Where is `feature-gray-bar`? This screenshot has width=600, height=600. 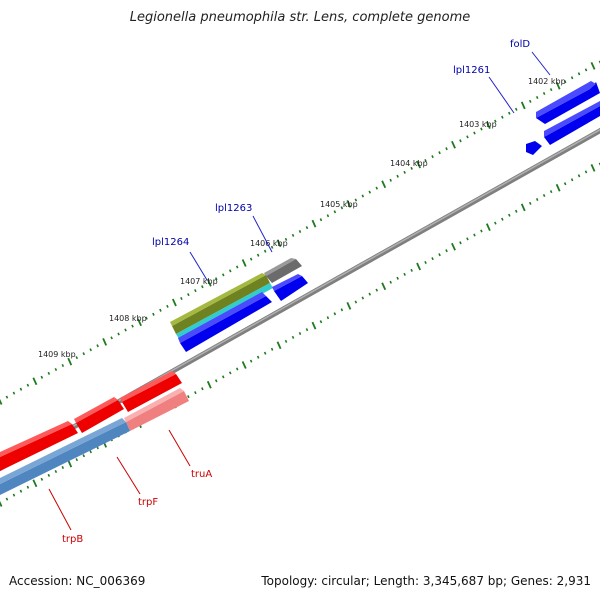
feature-gray-bar is located at coordinates (284, 271).